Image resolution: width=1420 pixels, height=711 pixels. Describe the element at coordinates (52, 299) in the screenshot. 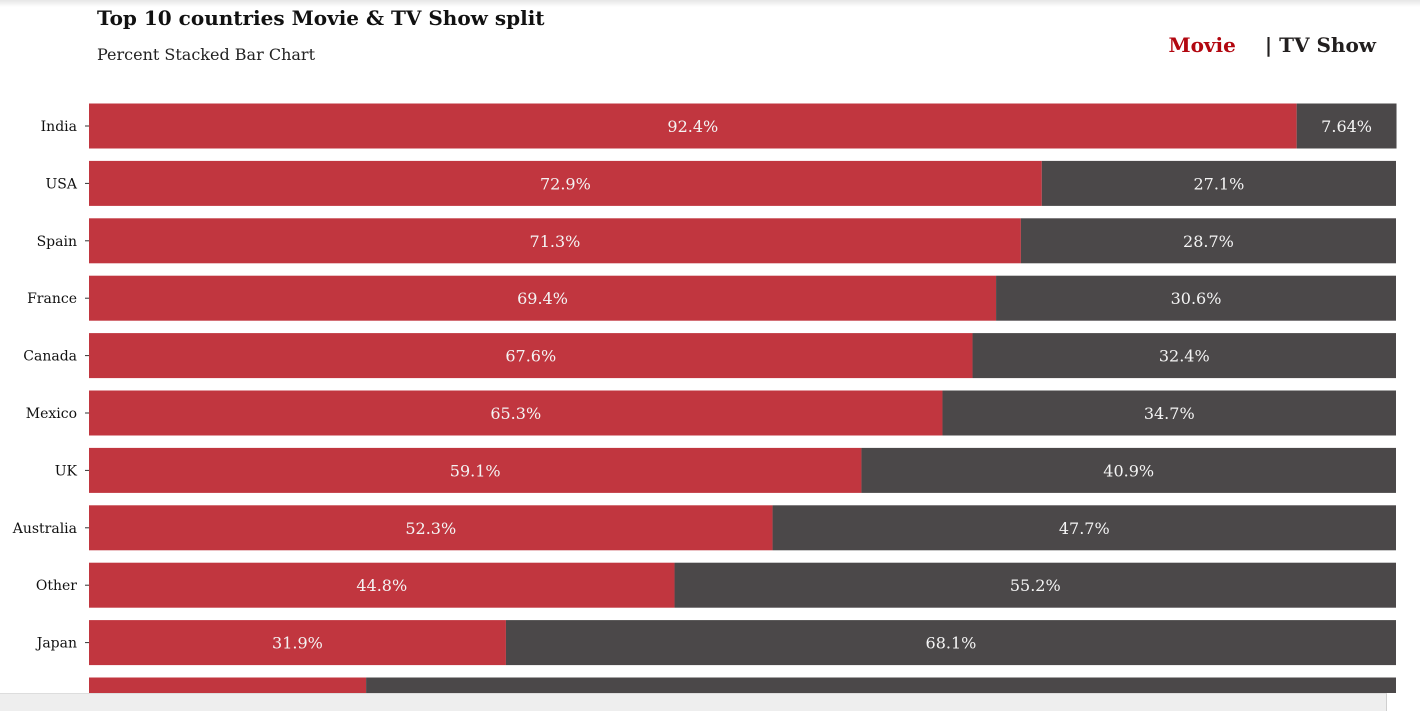

I see `y-tick-label-france: France` at that location.